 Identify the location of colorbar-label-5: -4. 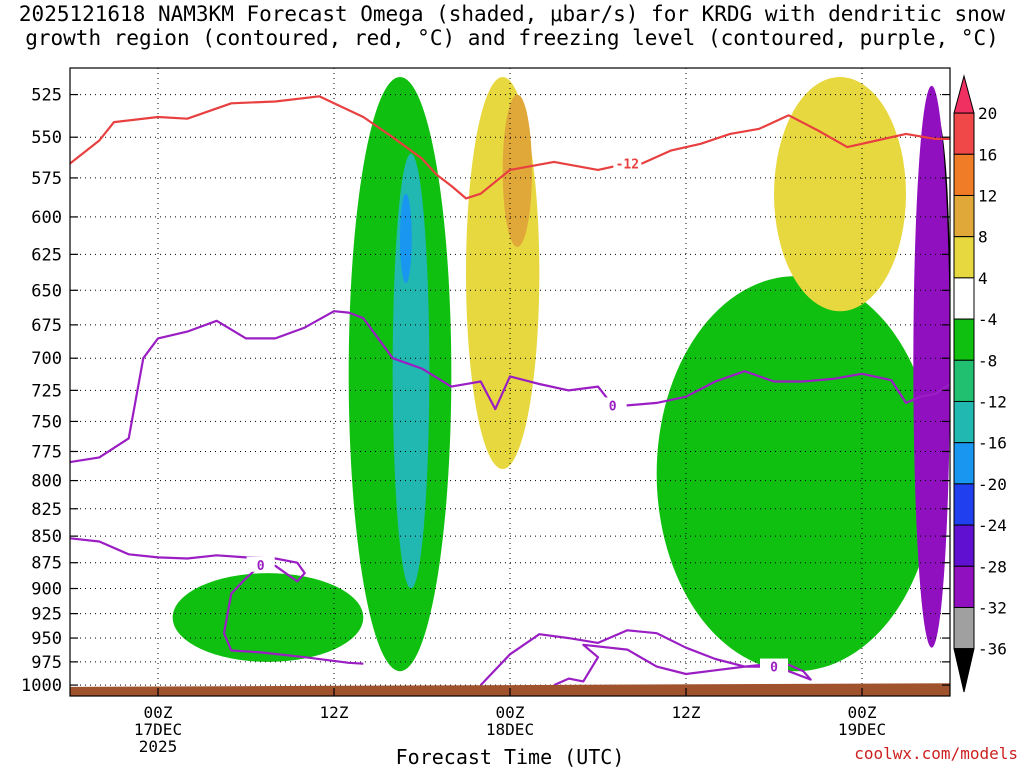
(987, 319).